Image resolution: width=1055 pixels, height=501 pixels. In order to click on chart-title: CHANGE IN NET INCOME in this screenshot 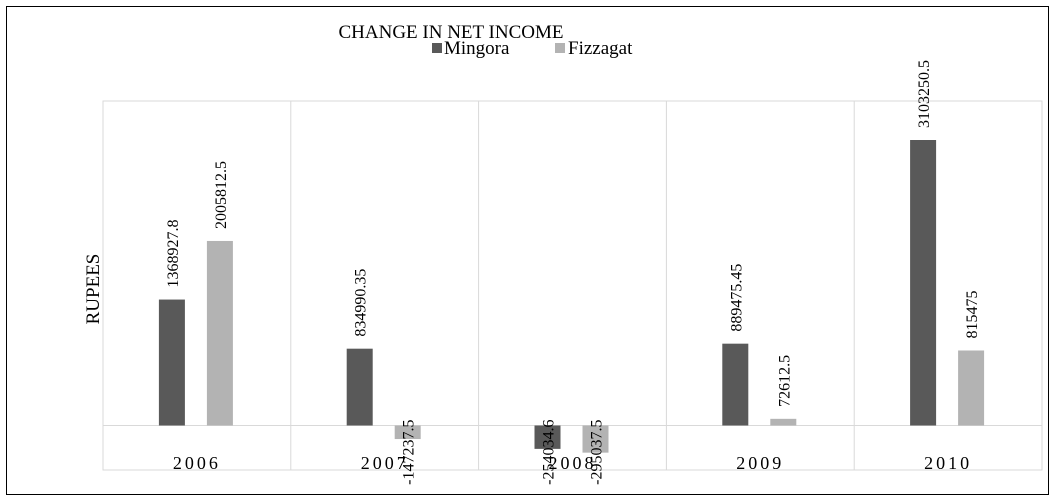, I will do `click(451, 32)`.